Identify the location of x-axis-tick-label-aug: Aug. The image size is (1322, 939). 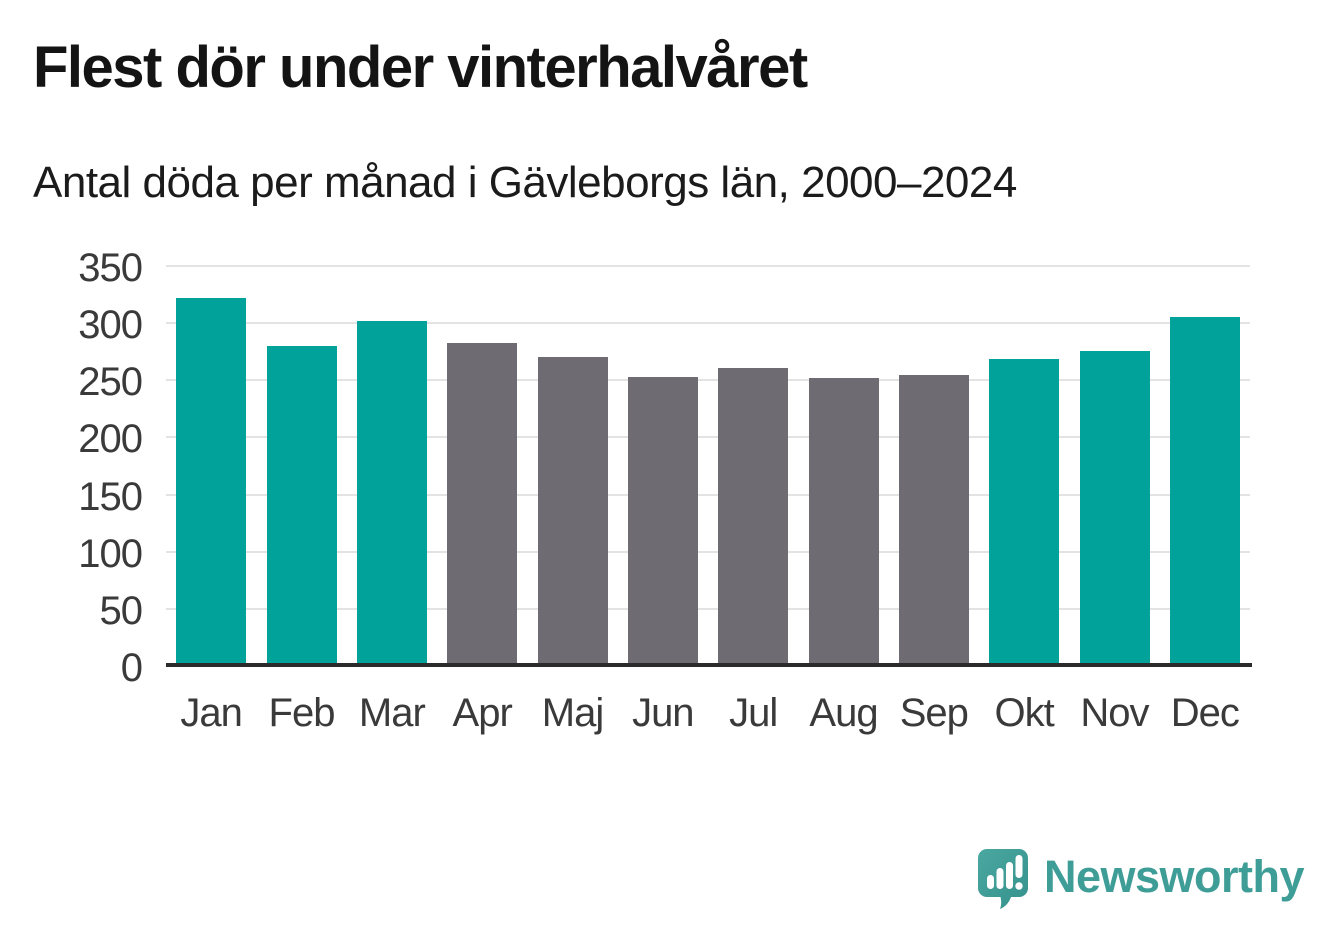
(843, 713).